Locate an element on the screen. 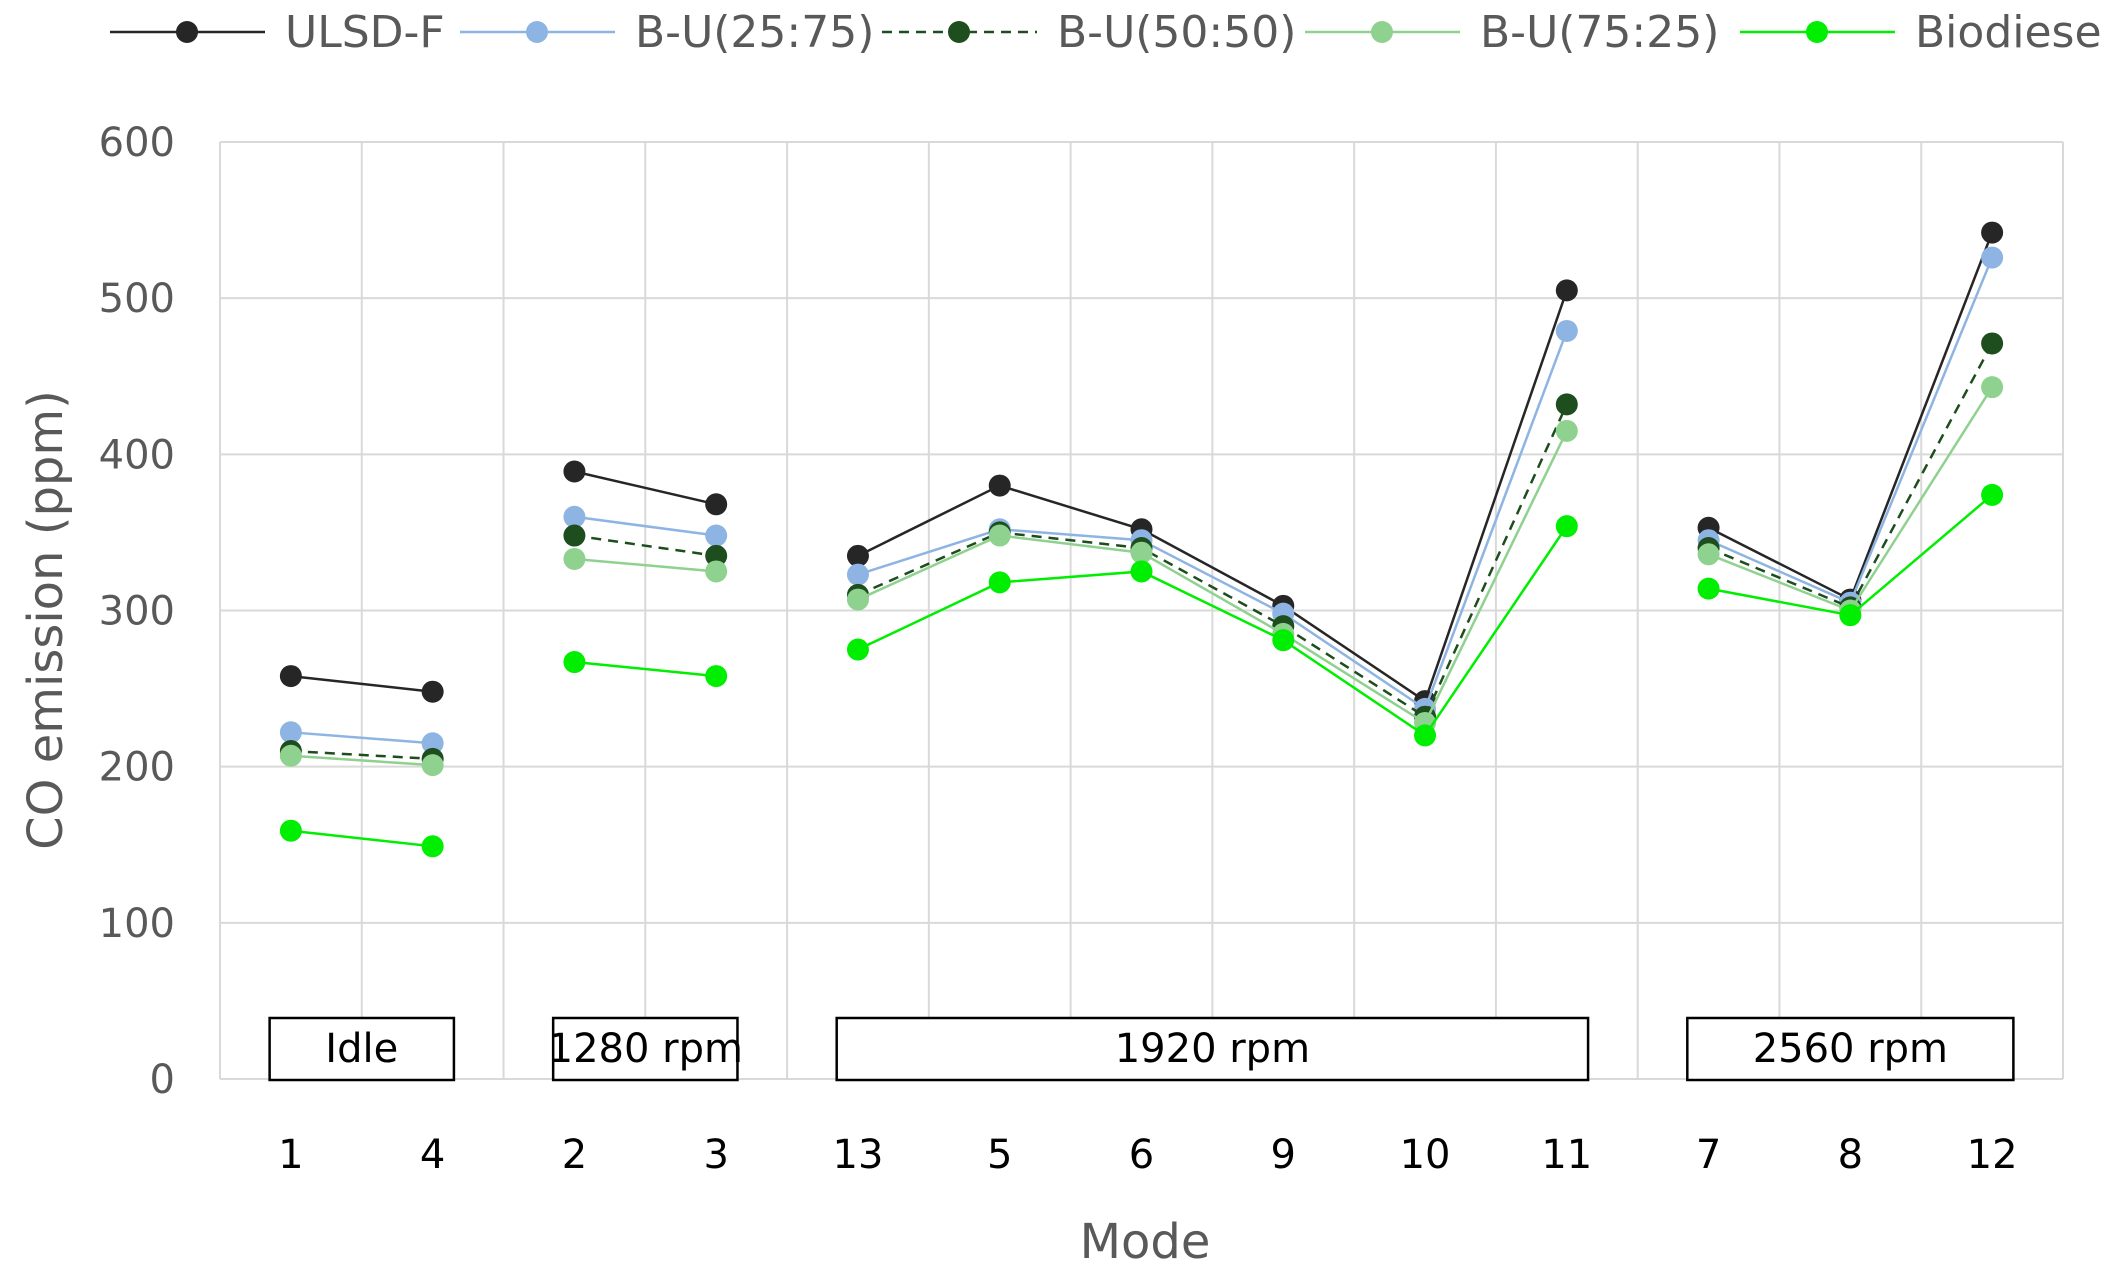 Image resolution: width=2102 pixels, height=1270 pixels. group-label: 1920 rpm is located at coordinates (1212, 1049).